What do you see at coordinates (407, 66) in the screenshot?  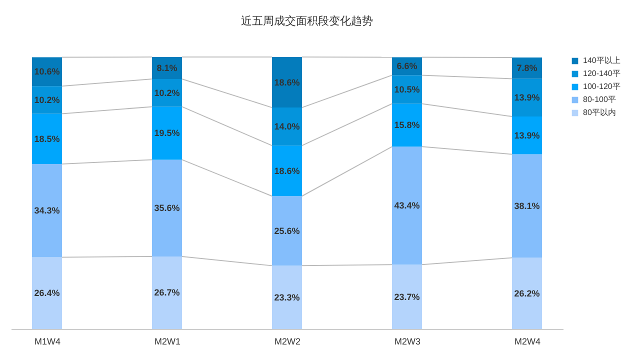 I see `data-label: 6.6%` at bounding box center [407, 66].